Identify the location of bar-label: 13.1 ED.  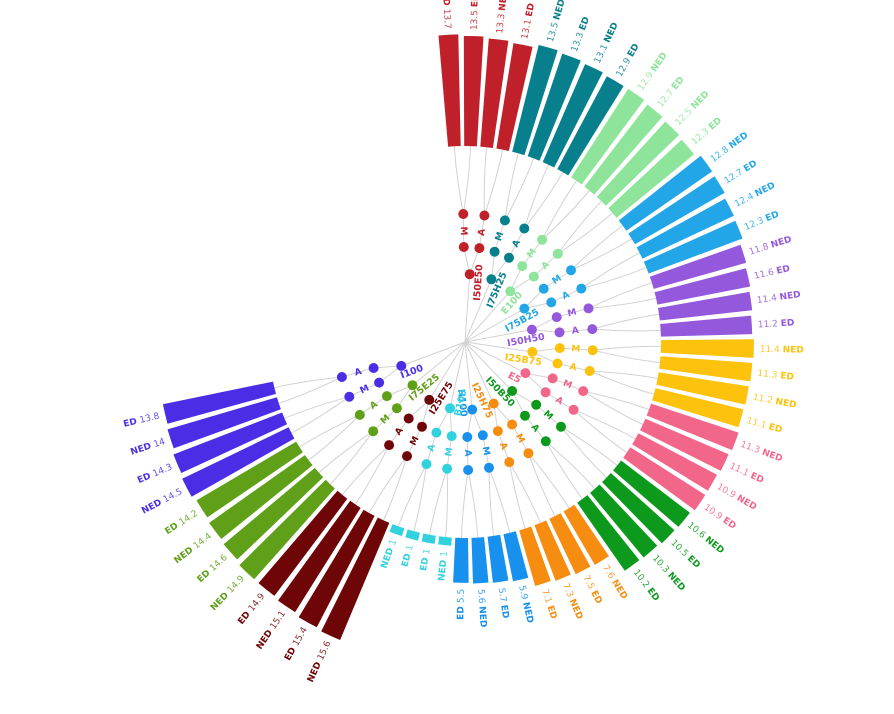
(528, 21).